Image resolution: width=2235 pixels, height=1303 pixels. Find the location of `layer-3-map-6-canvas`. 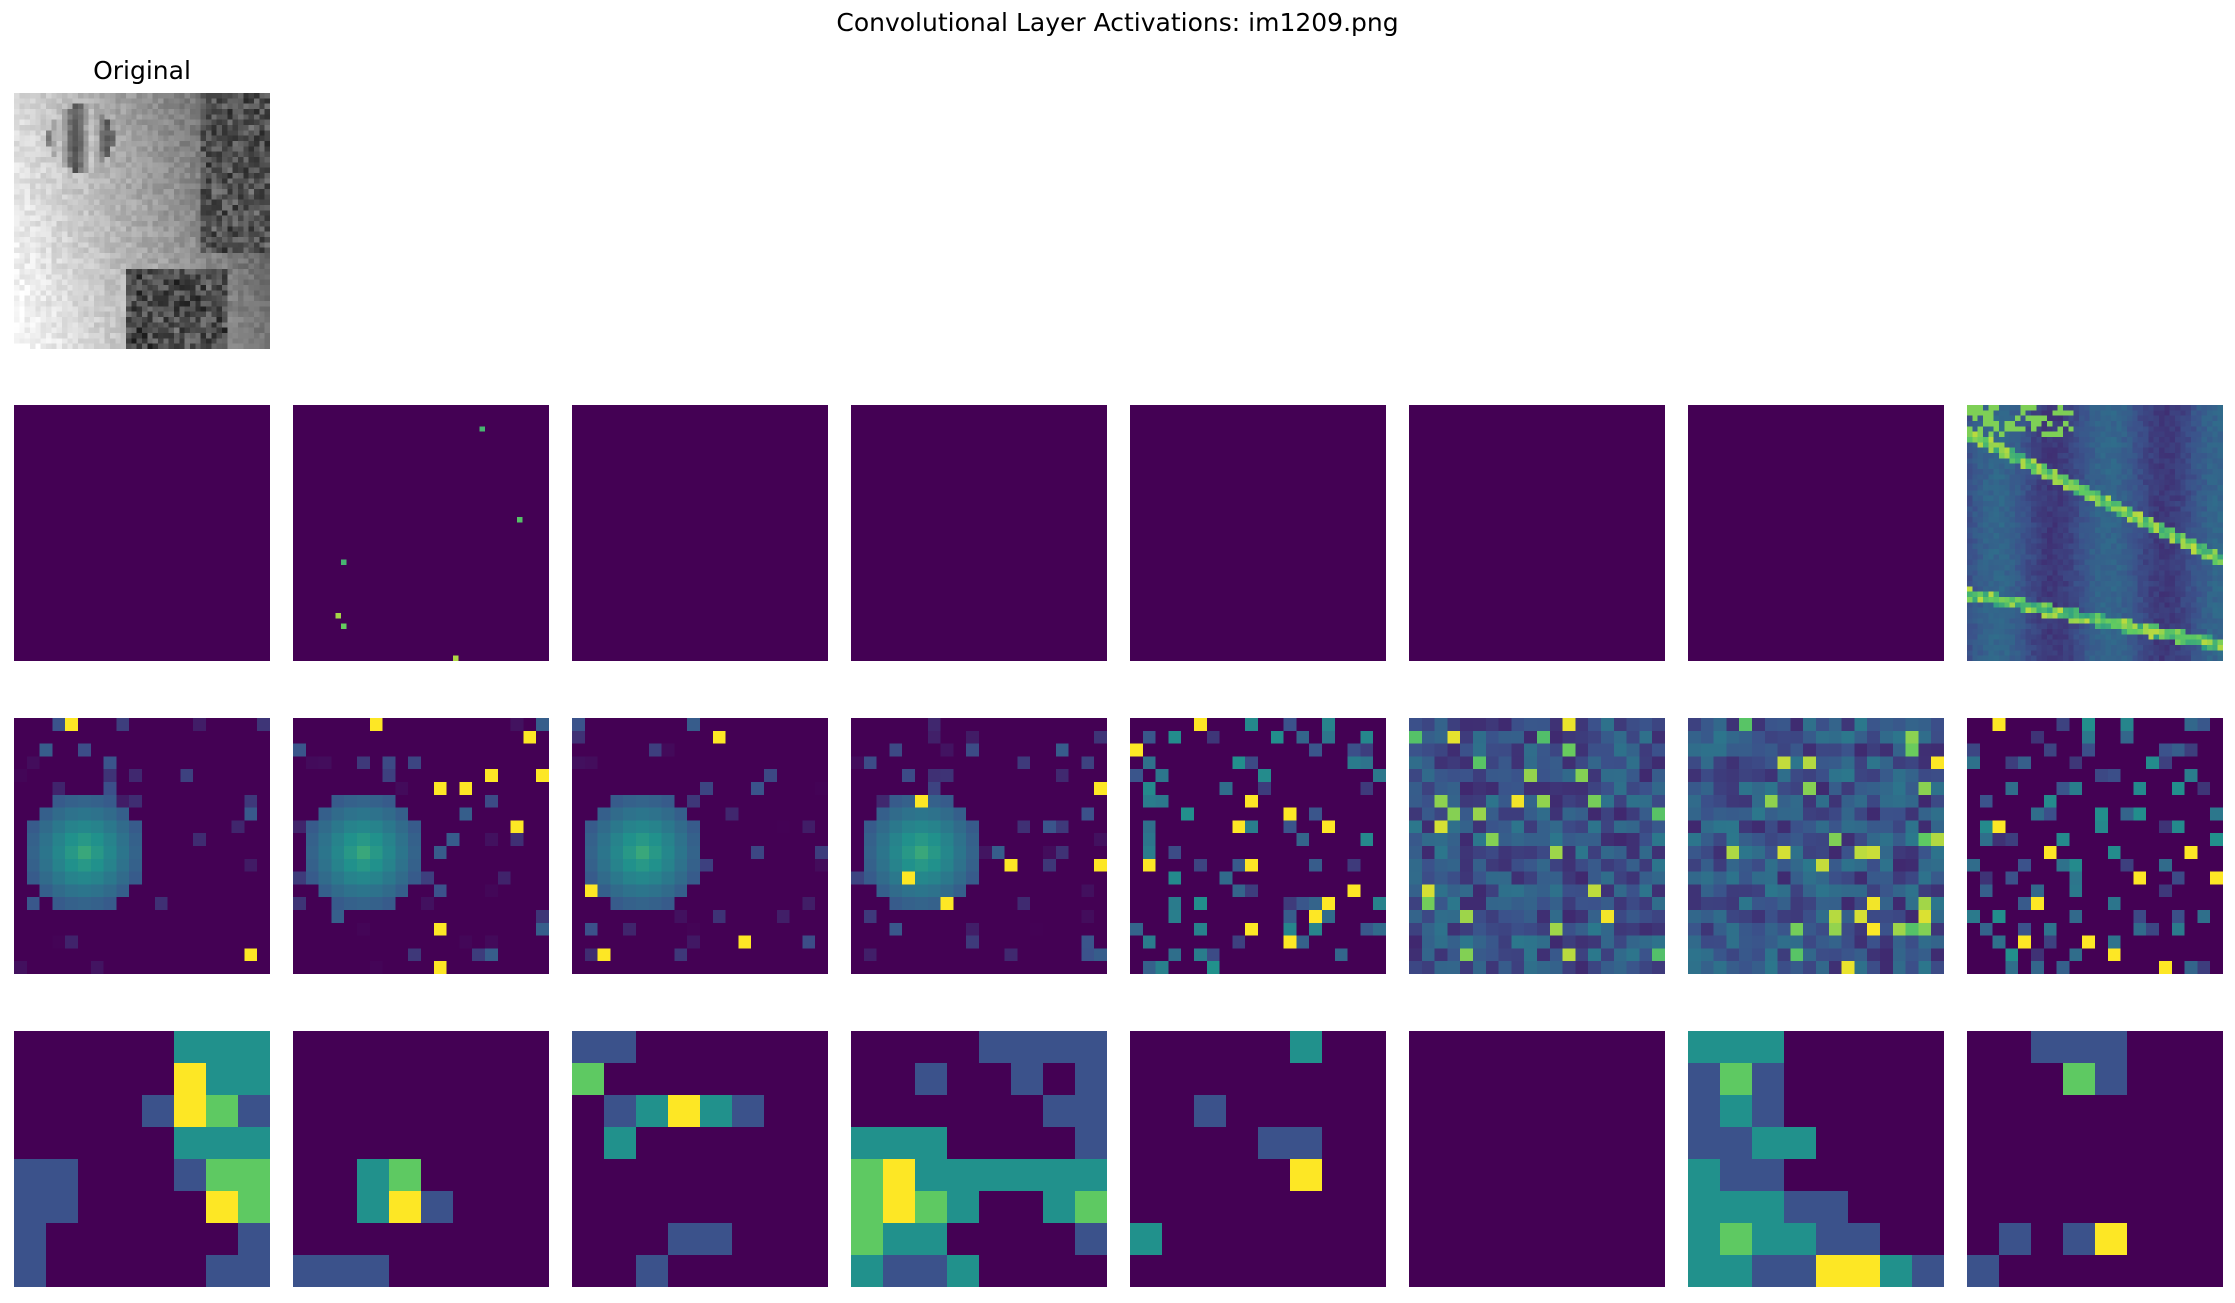

layer-3-map-6-canvas is located at coordinates (1537, 1159).